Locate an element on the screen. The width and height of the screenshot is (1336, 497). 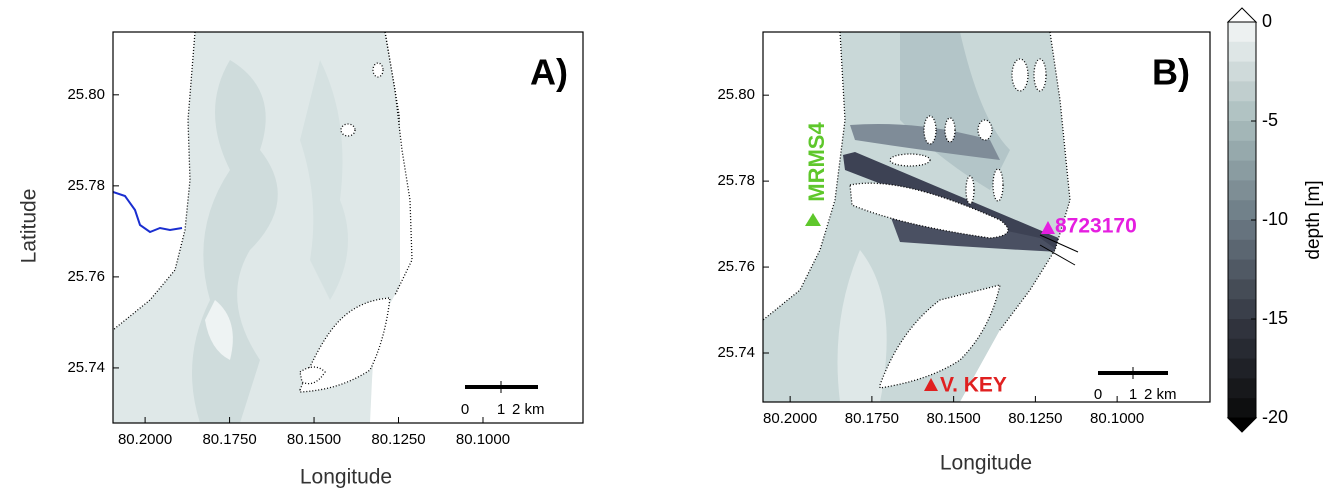
panel-label: B) is located at coordinates (1171, 72).